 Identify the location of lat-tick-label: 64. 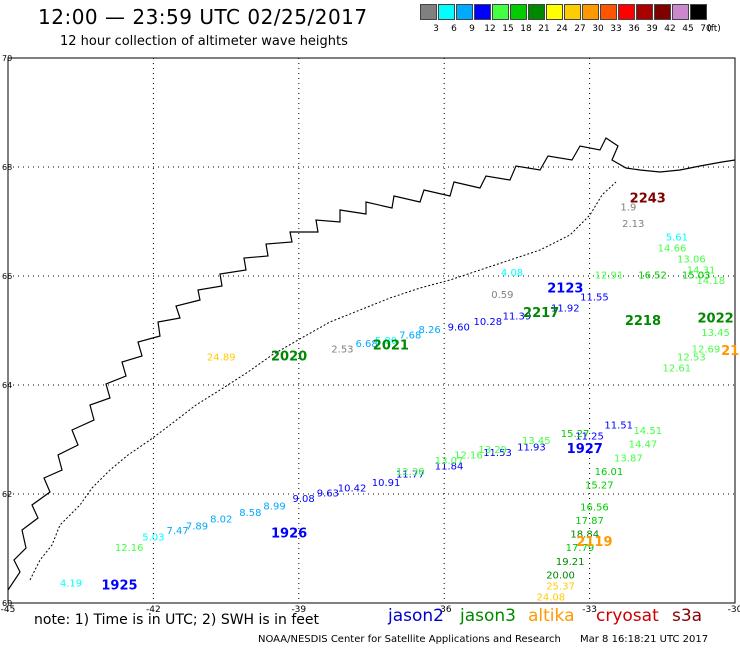
(7, 385).